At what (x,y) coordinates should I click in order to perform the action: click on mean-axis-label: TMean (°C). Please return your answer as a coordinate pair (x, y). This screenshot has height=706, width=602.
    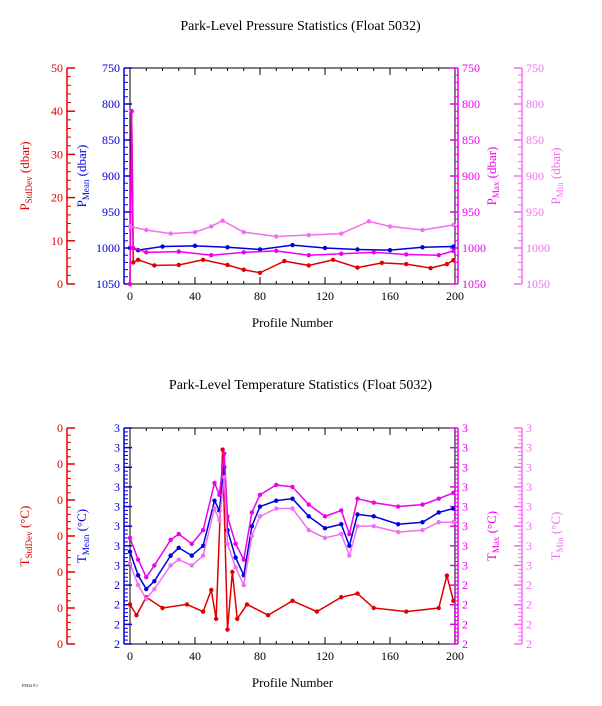
    Looking at the image, I should click on (82, 536).